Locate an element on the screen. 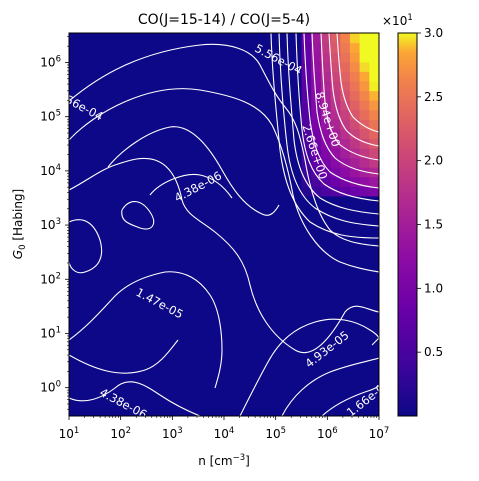  y-tick-label: 10⁰ is located at coordinates (50, 387).